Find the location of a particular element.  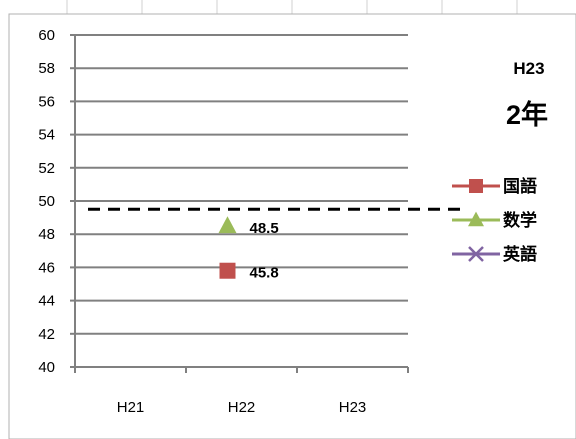

y-tick-label: 46 is located at coordinates (46, 267).